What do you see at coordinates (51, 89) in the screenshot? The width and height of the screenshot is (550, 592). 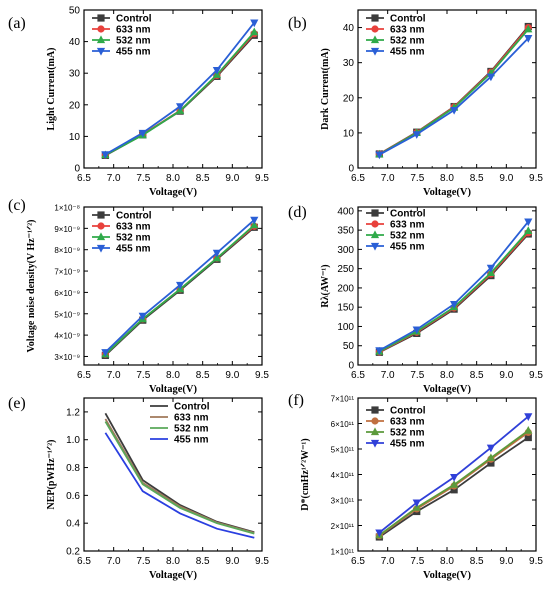 I see `y-axis-label: Light Current(mA)` at bounding box center [51, 89].